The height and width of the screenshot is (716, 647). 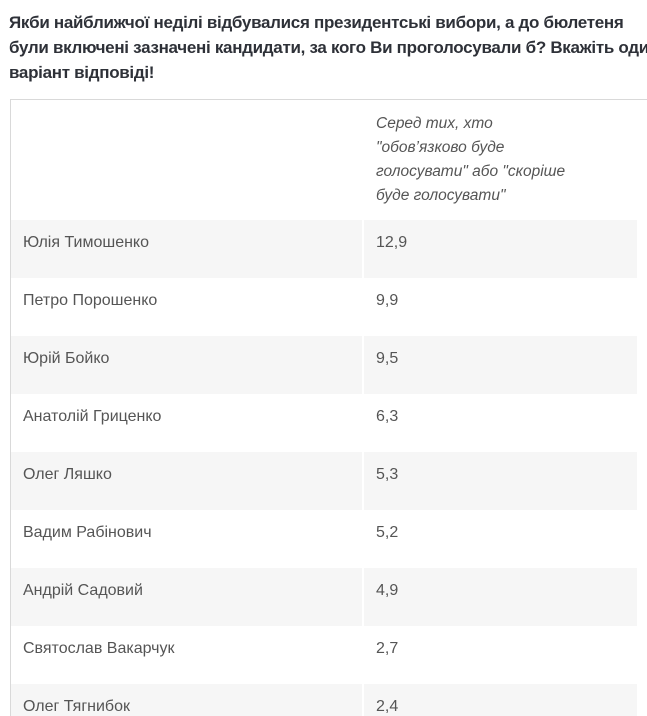 What do you see at coordinates (499, 423) in the screenshot?
I see `candidate-value: 6,3` at bounding box center [499, 423].